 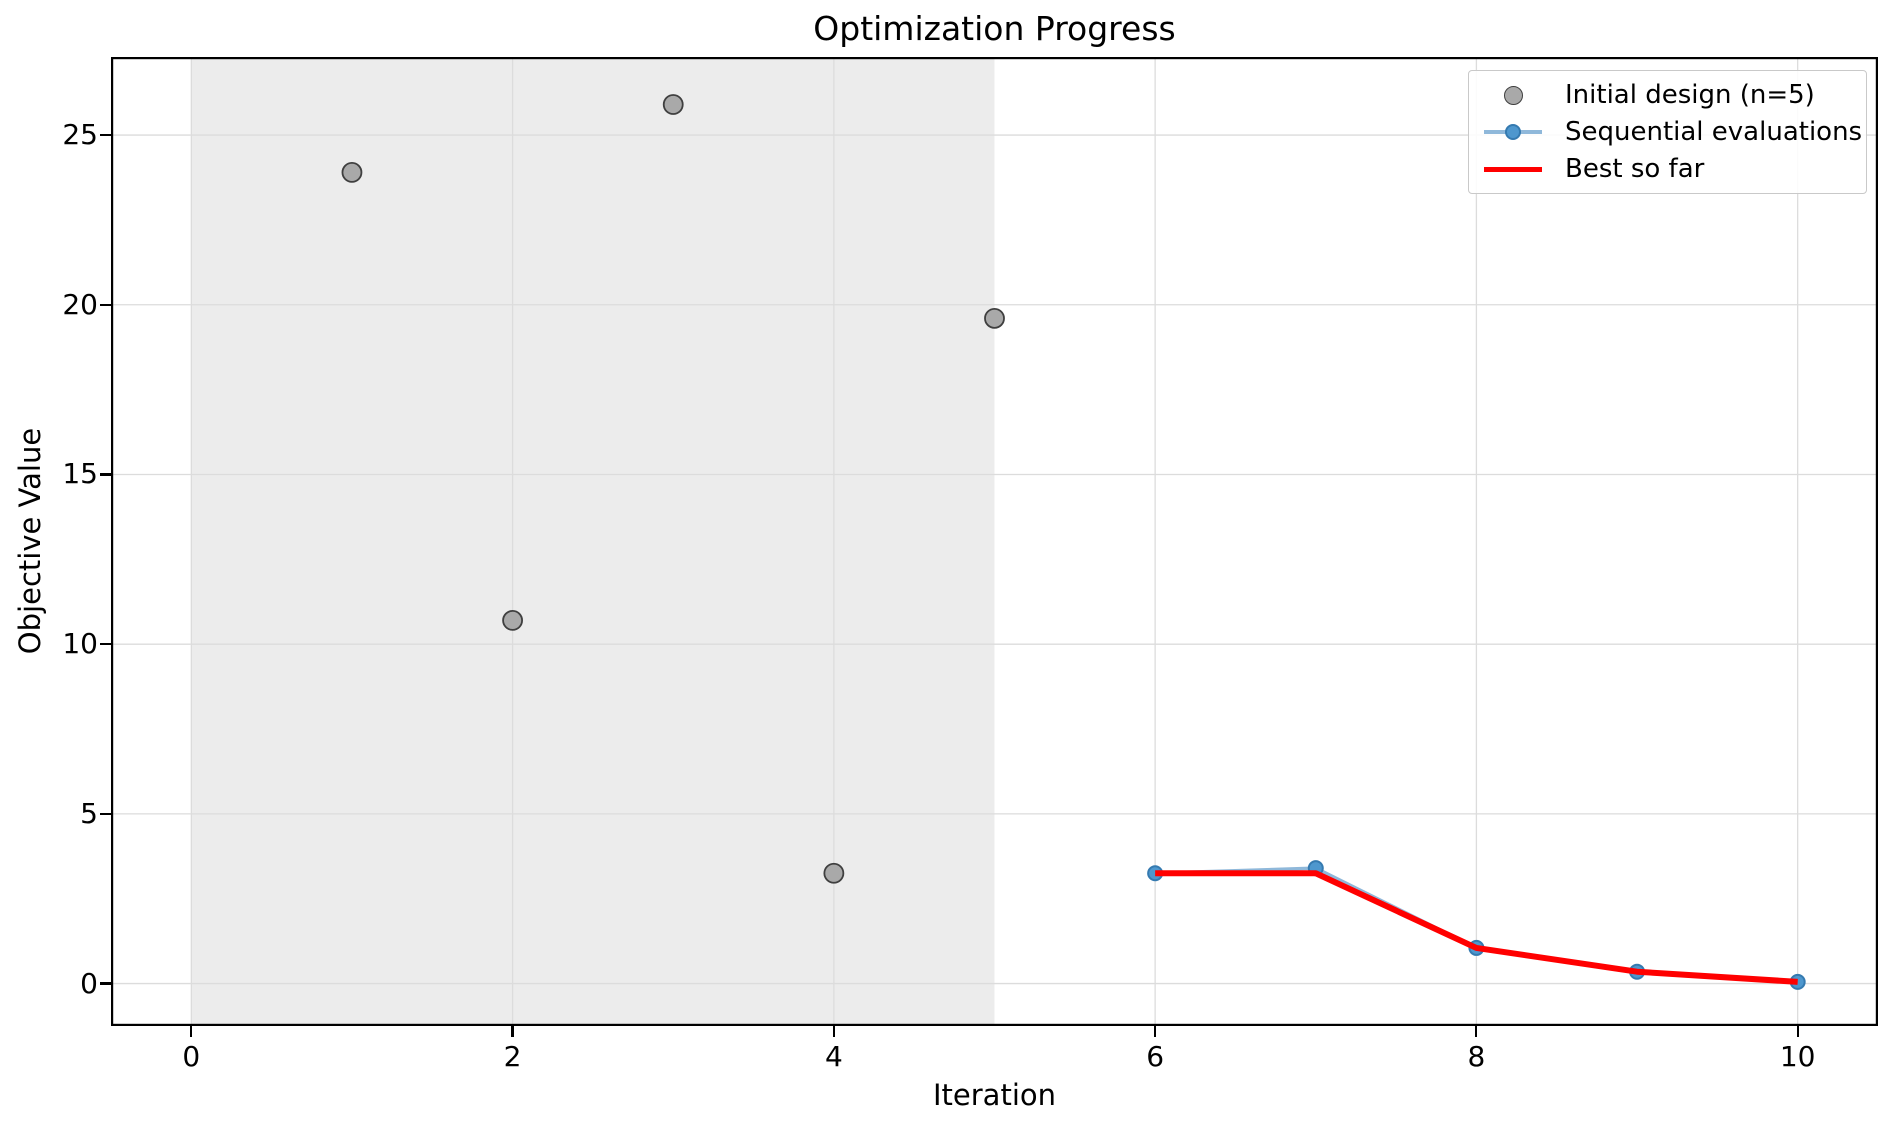 I want to click on y-tick-label: 0, so click(x=89, y=983).